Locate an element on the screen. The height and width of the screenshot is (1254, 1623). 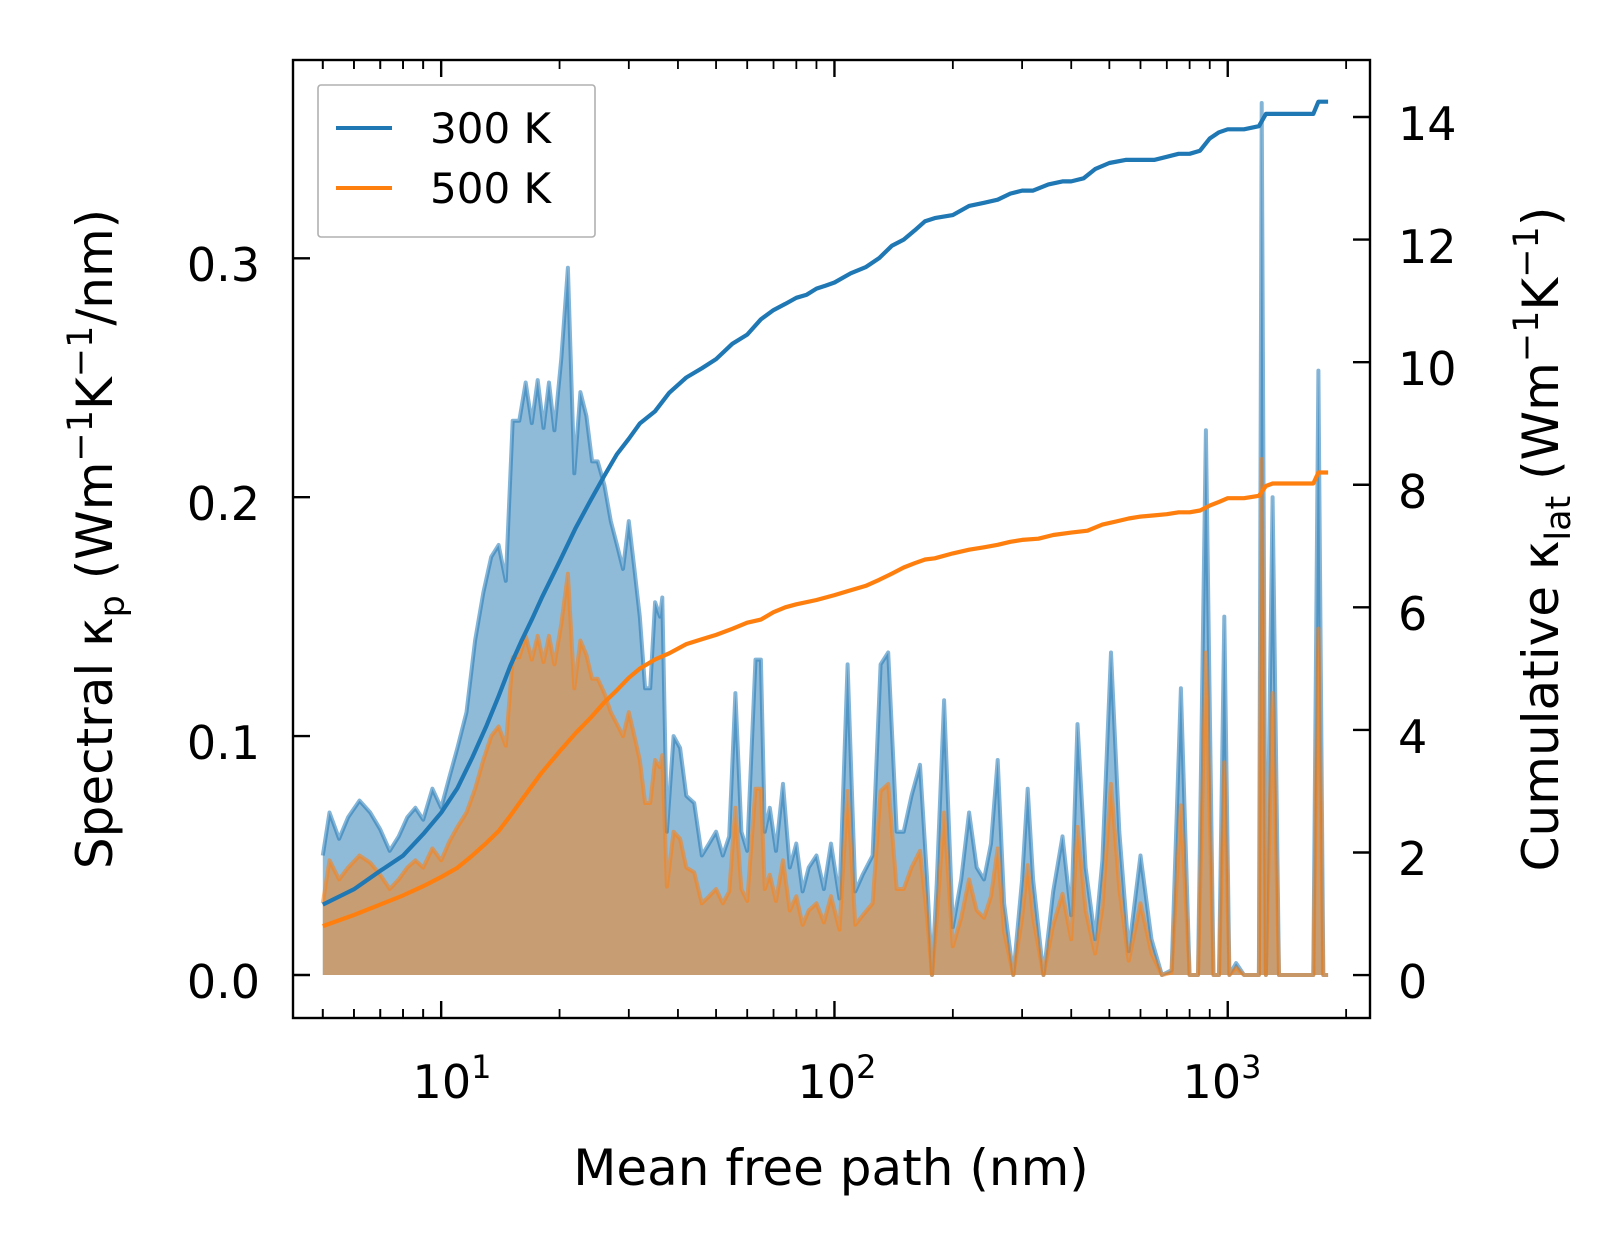
y-right-tick-label-14: 14 is located at coordinates (1427, 124).